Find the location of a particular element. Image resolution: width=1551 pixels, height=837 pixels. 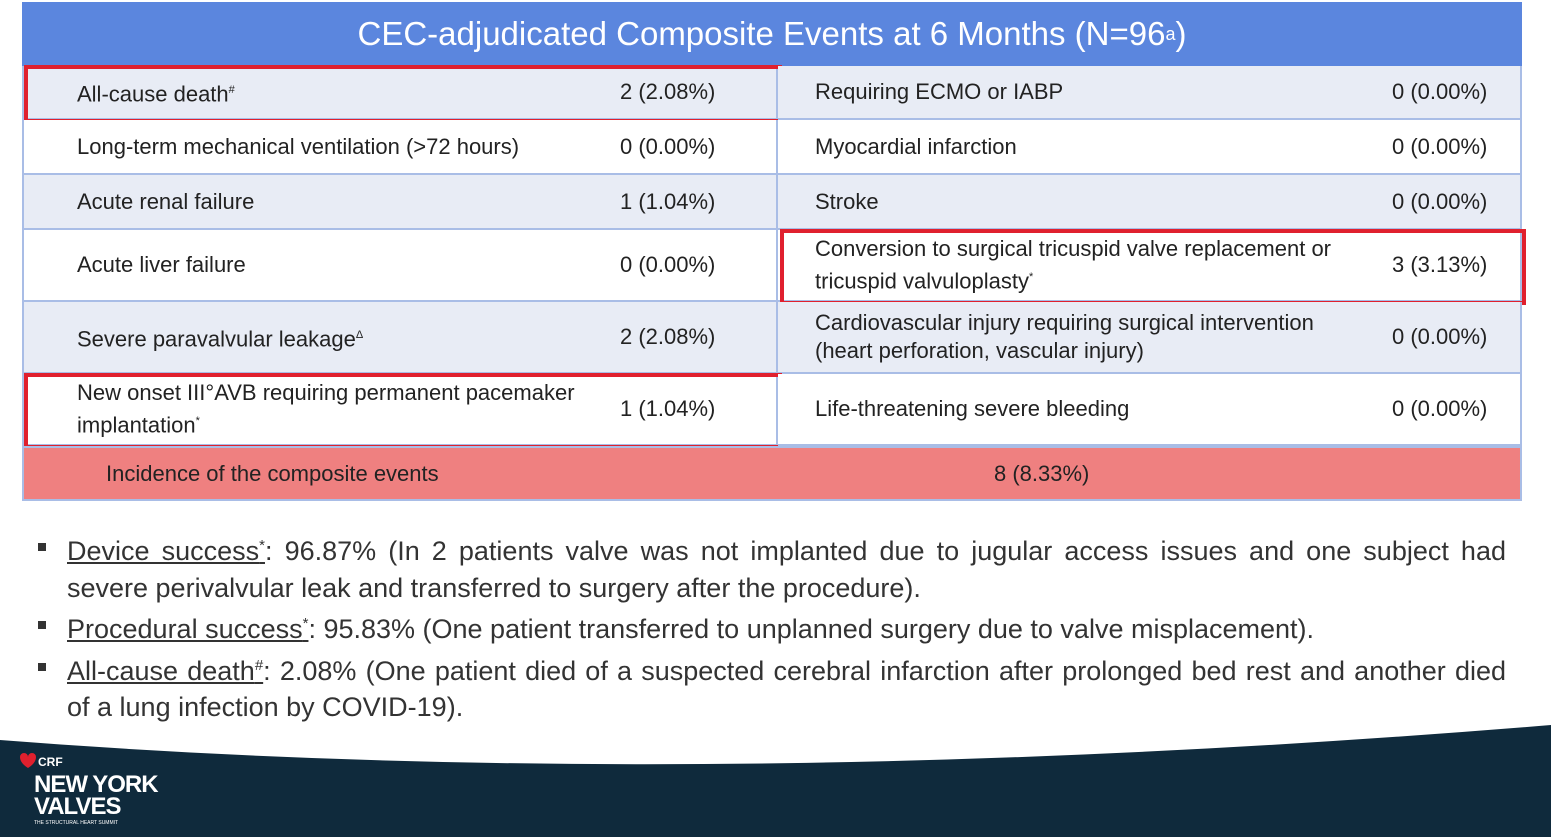

table-cell: Myocardial infarction 0 (0.00%) is located at coordinates (1150, 147).